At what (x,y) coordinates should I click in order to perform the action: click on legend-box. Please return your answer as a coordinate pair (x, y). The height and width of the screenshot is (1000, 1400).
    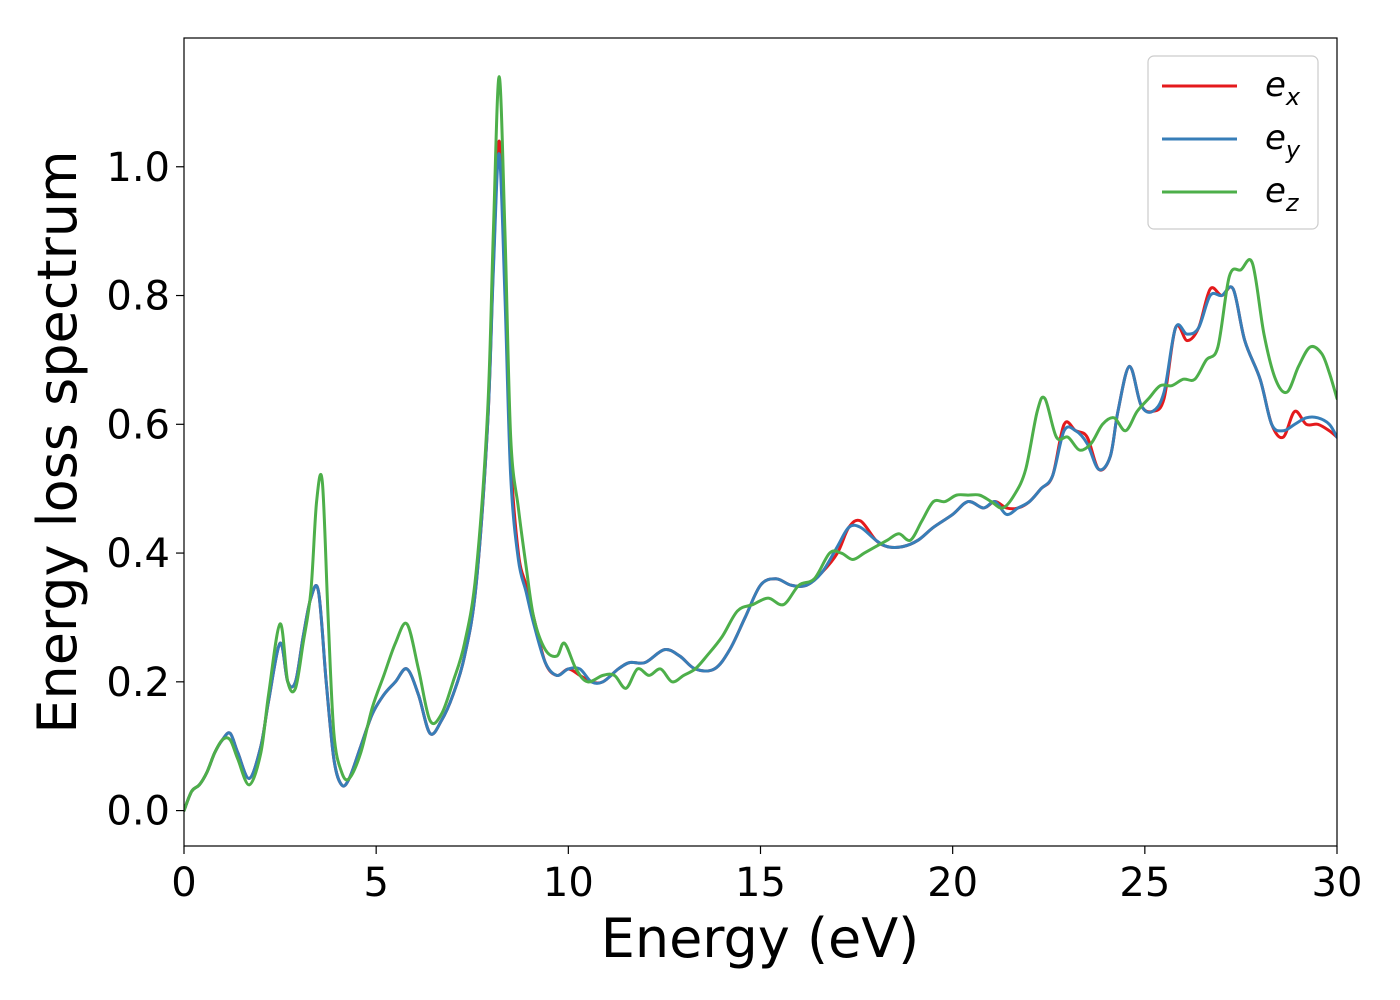
    Looking at the image, I should click on (1233, 142).